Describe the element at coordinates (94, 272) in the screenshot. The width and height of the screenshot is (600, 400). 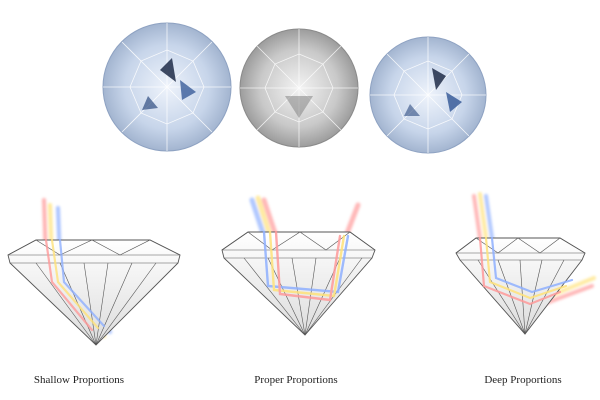
I see `diamond-side-shallow` at that location.